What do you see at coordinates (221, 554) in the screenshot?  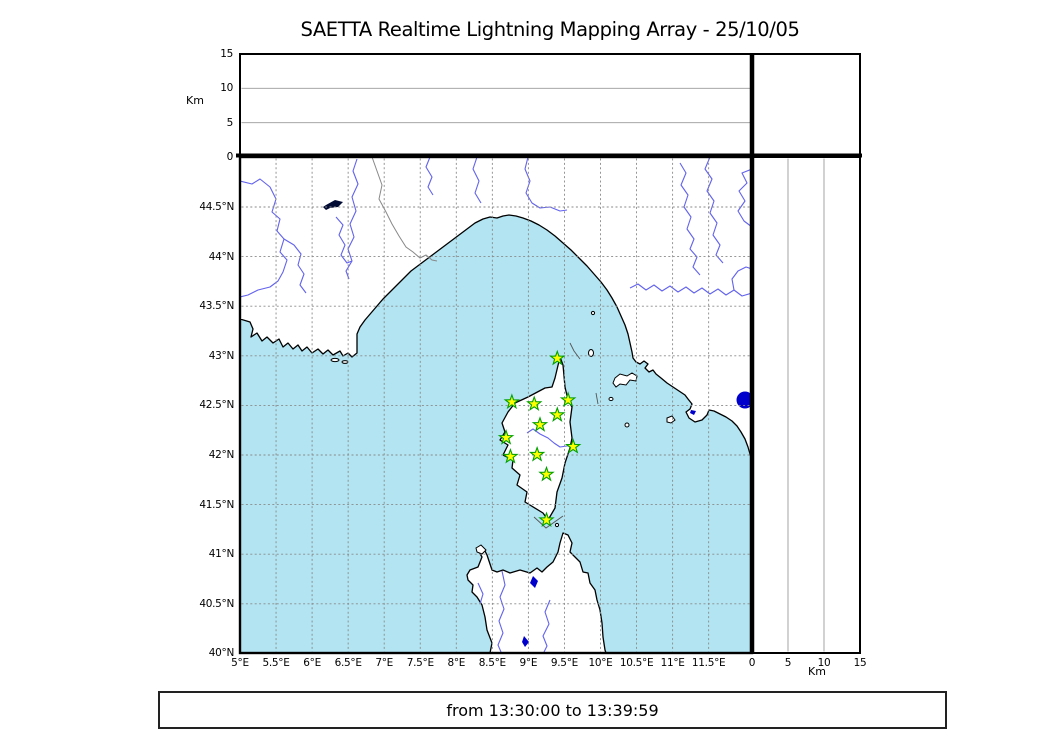 I see `latitude-tick-label: 41°N` at bounding box center [221, 554].